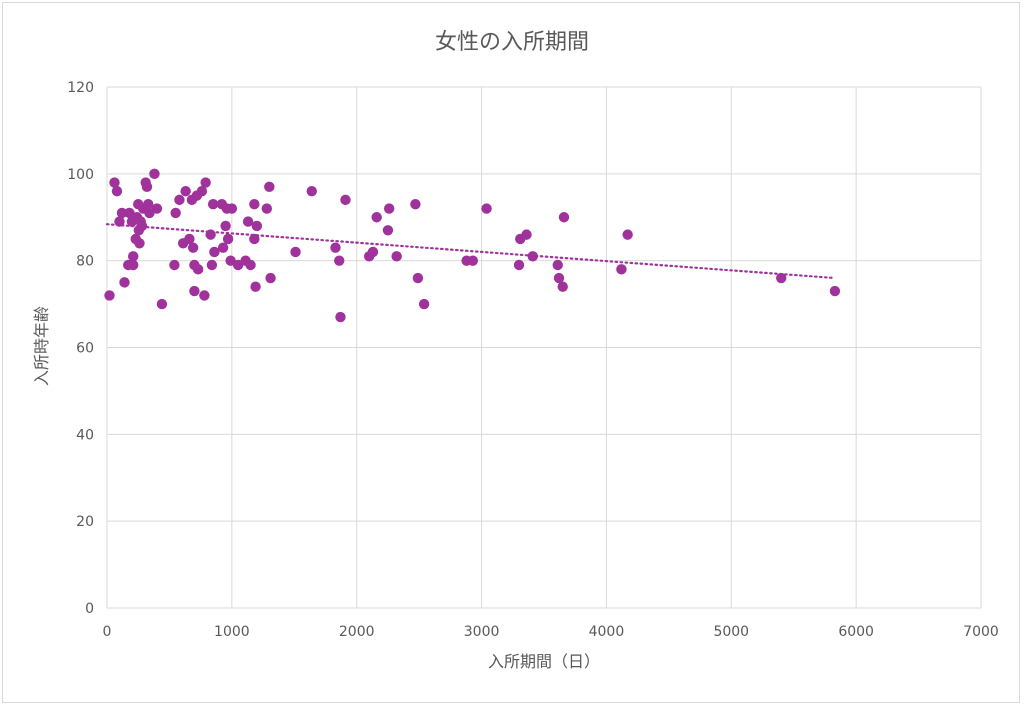  What do you see at coordinates (85, 349) in the screenshot?
I see `y-tick-label: 60` at bounding box center [85, 349].